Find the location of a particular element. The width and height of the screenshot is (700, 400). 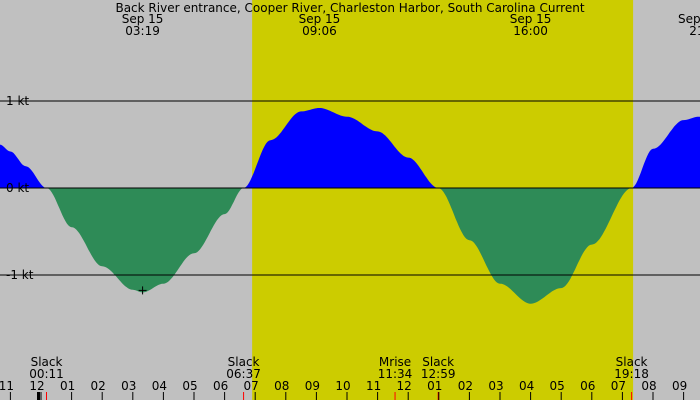

extreme-marker is located at coordinates (142, 290).